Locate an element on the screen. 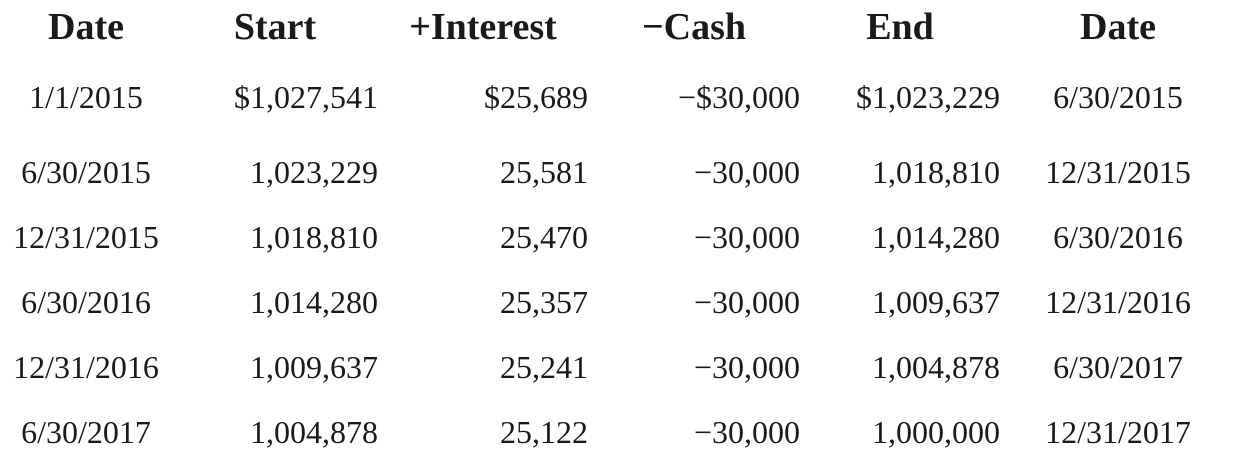  header-interest: +Interest is located at coordinates (483, 27).